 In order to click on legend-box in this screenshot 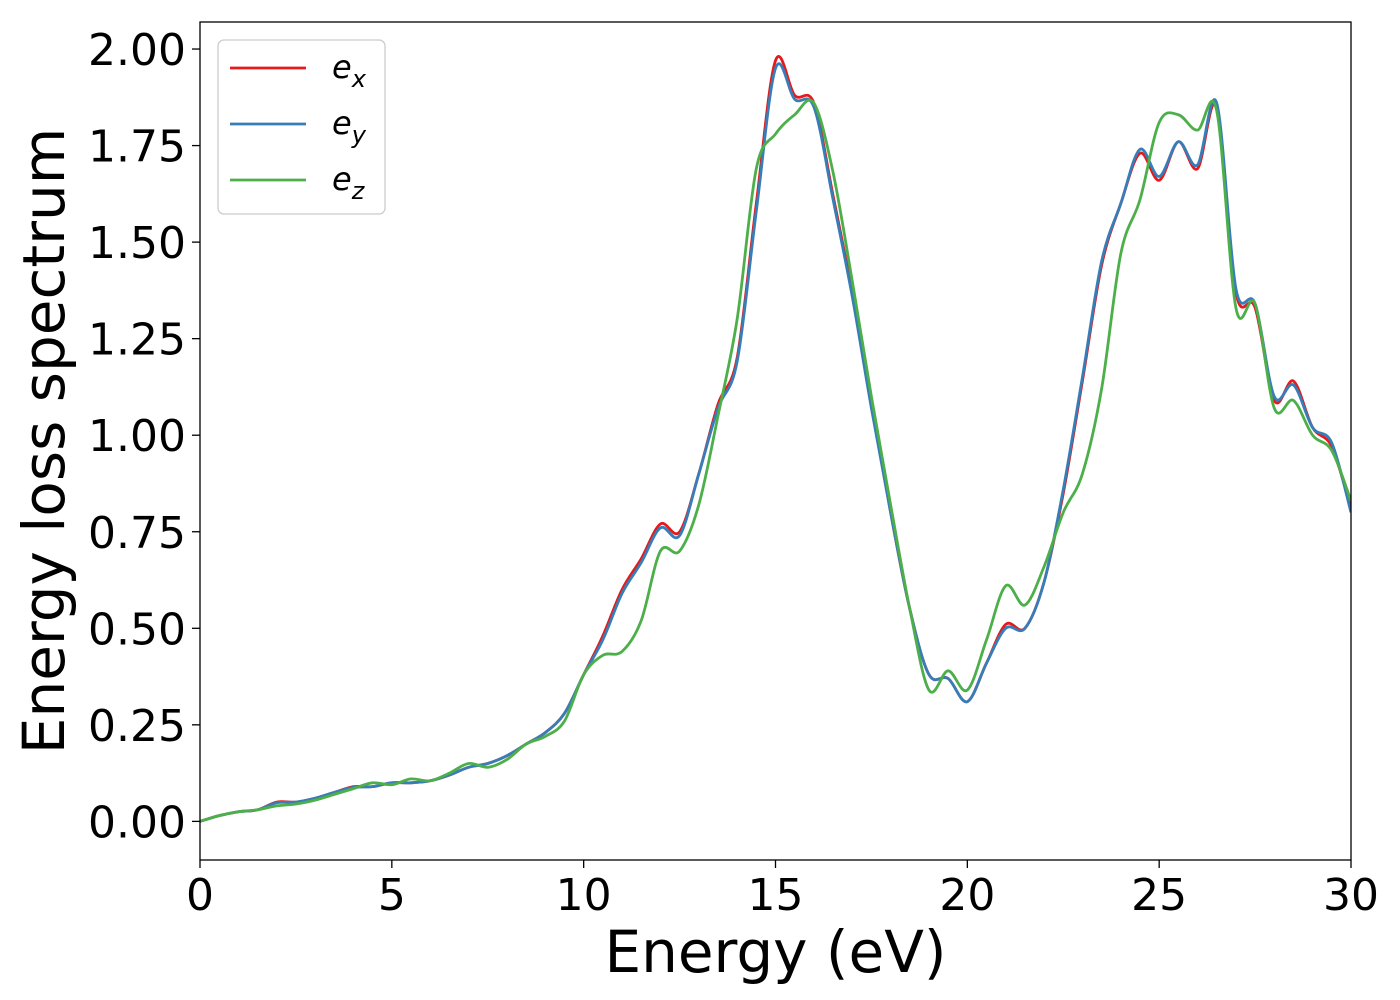, I will do `click(301, 127)`.